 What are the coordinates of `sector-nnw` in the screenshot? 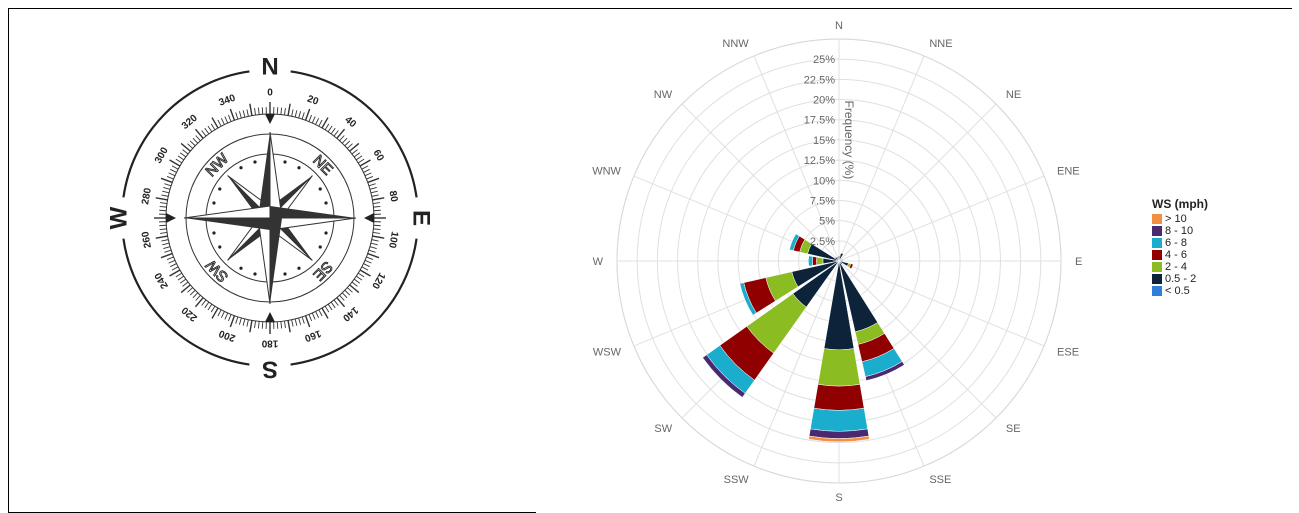 It's located at (838, 259).